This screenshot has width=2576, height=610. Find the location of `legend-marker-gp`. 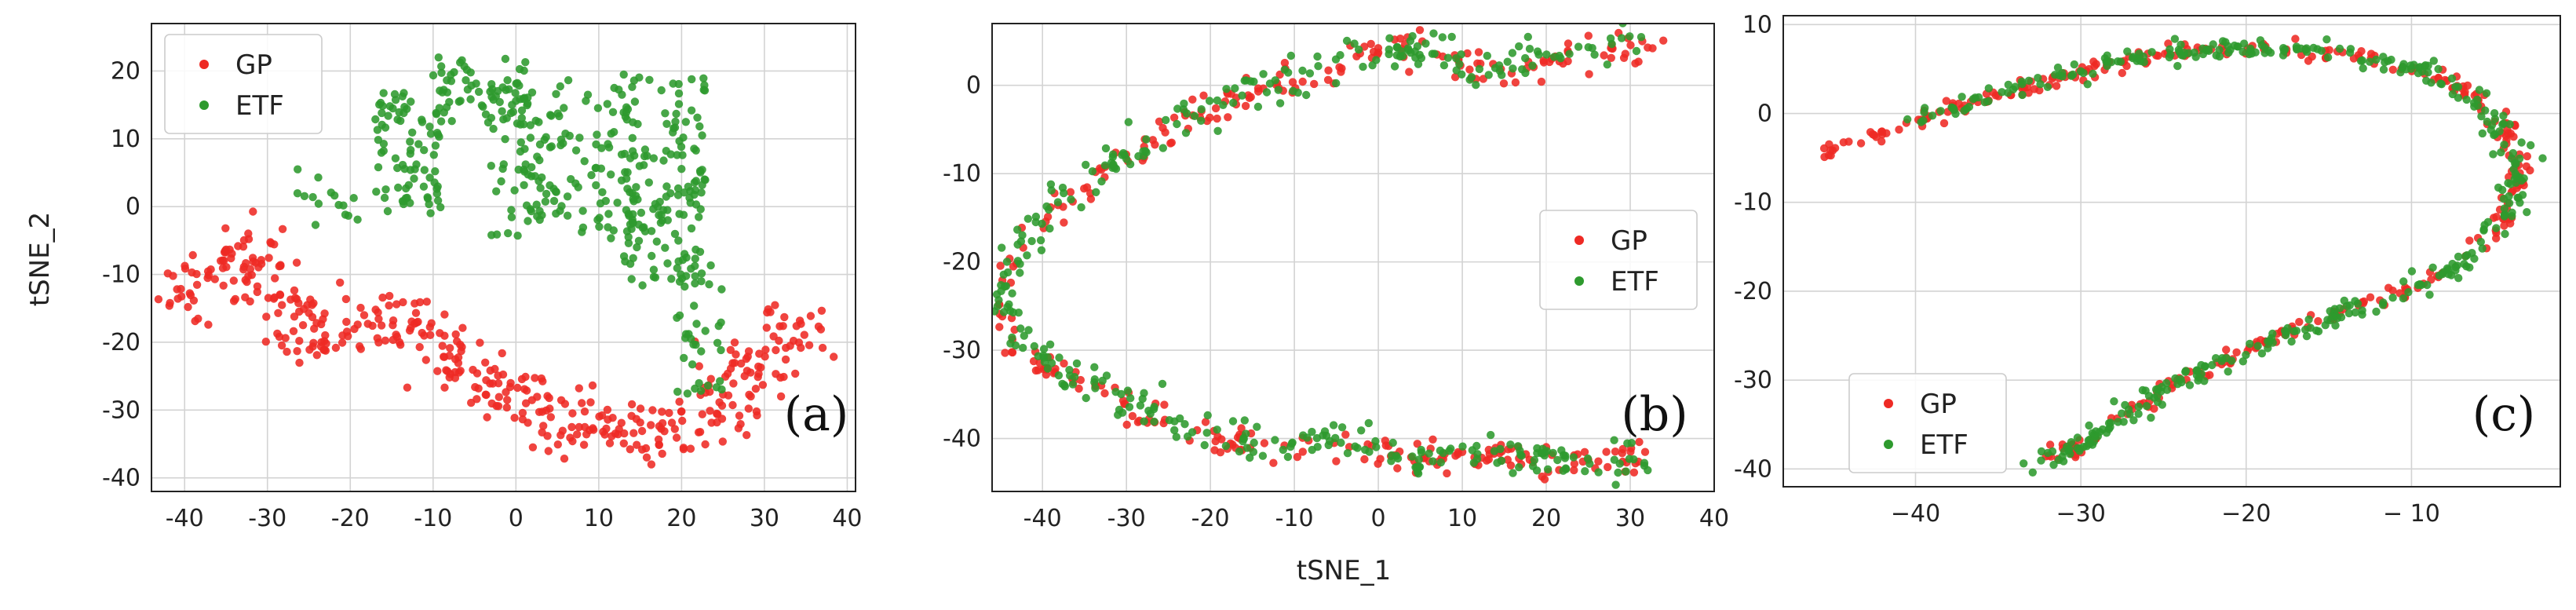

legend-marker-gp is located at coordinates (1888, 403).